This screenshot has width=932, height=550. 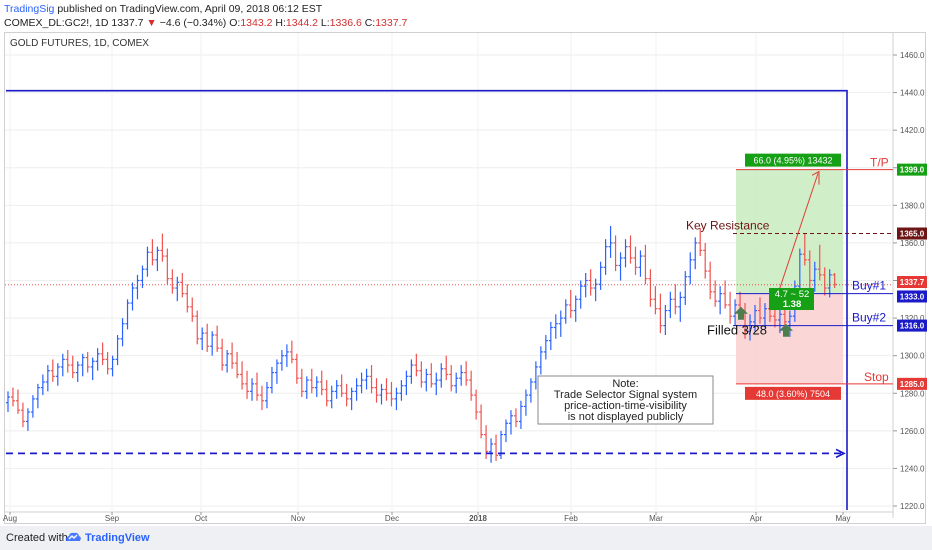 What do you see at coordinates (840, 453) in the screenshot?
I see `support-arrow-icon` at bounding box center [840, 453].